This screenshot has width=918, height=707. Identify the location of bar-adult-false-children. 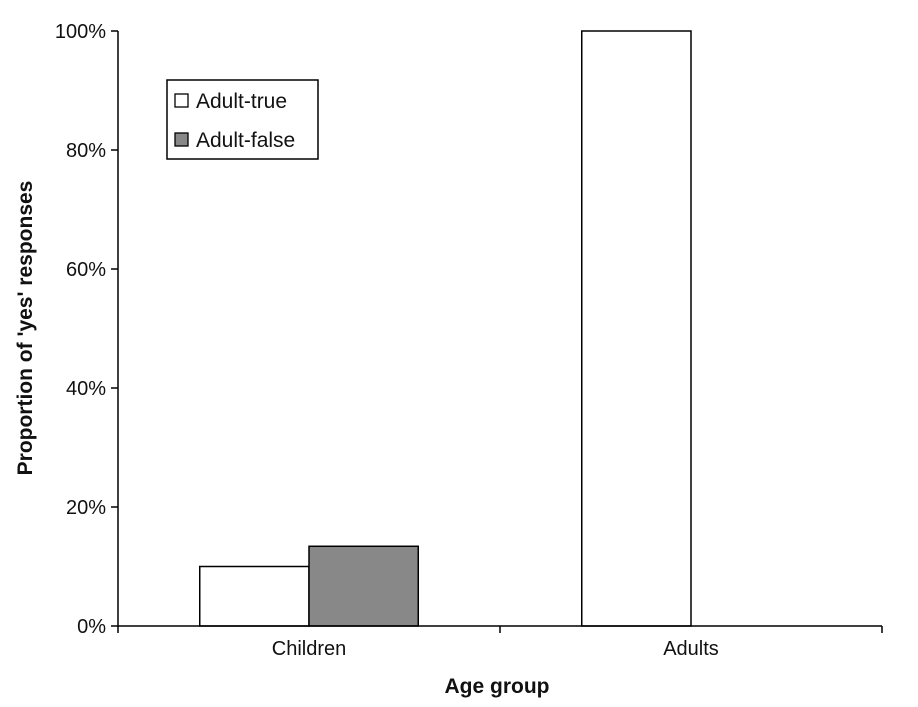
(364, 586).